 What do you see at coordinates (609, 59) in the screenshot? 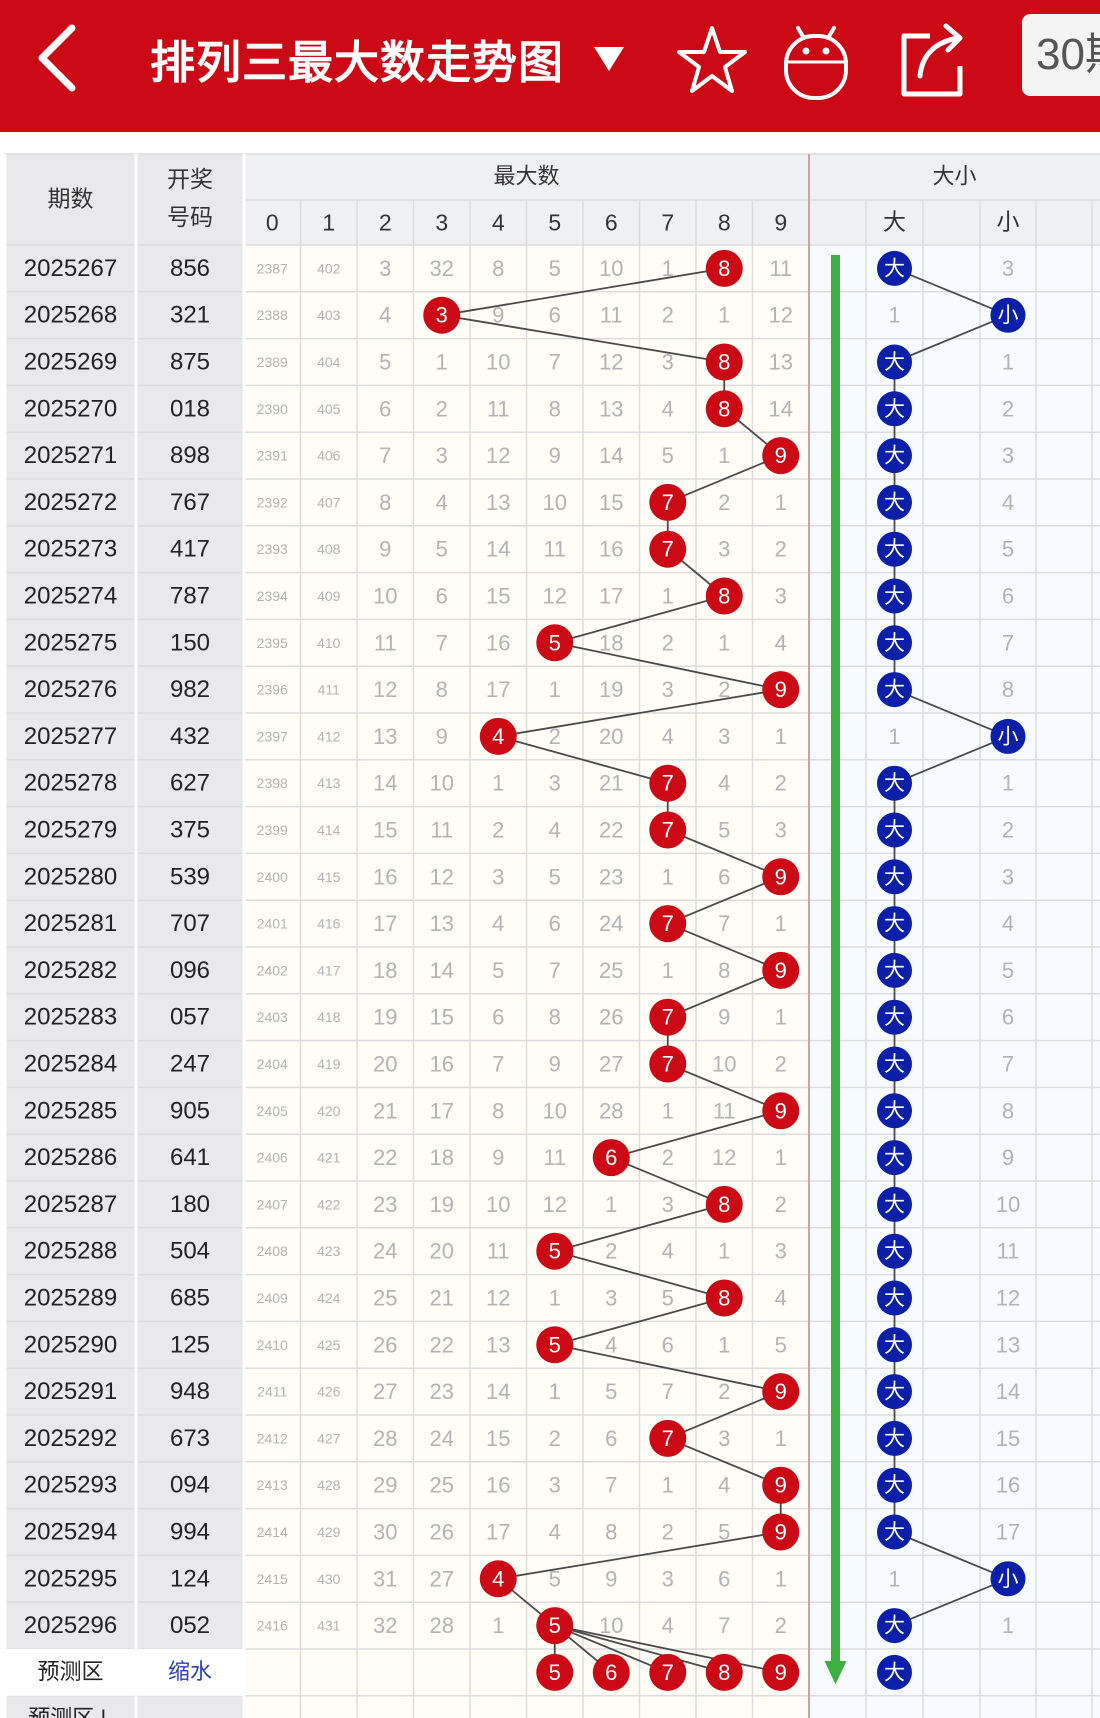
I see `triangle-down-icon` at bounding box center [609, 59].